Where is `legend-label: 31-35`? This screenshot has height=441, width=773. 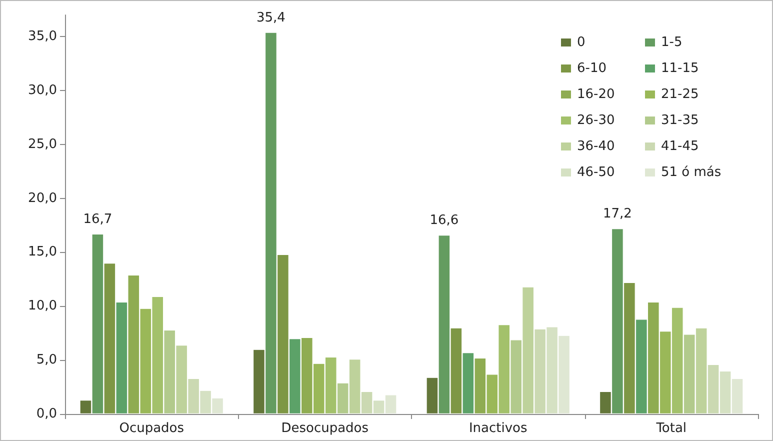 legend-label: 31-35 is located at coordinates (680, 120).